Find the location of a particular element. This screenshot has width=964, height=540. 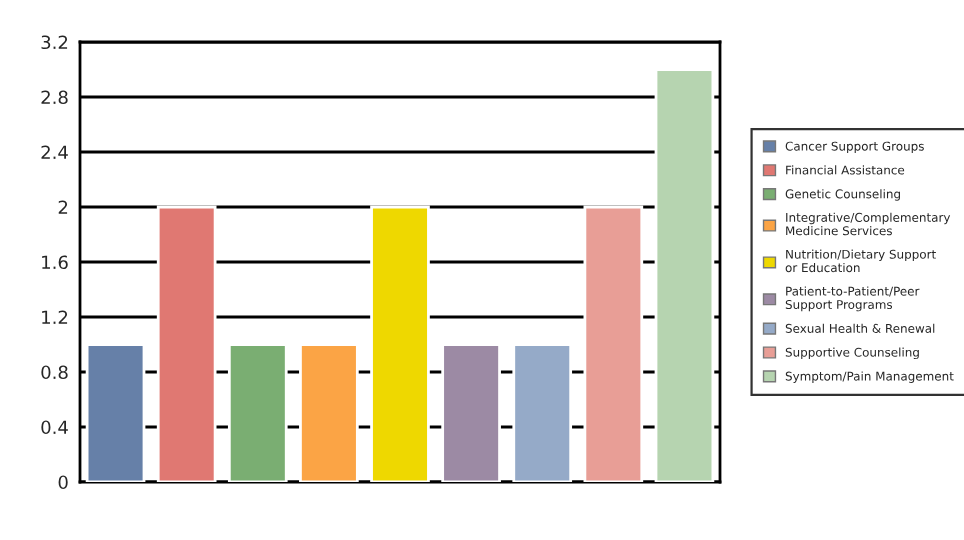

y-tick-label: 0.8 is located at coordinates (54, 372).